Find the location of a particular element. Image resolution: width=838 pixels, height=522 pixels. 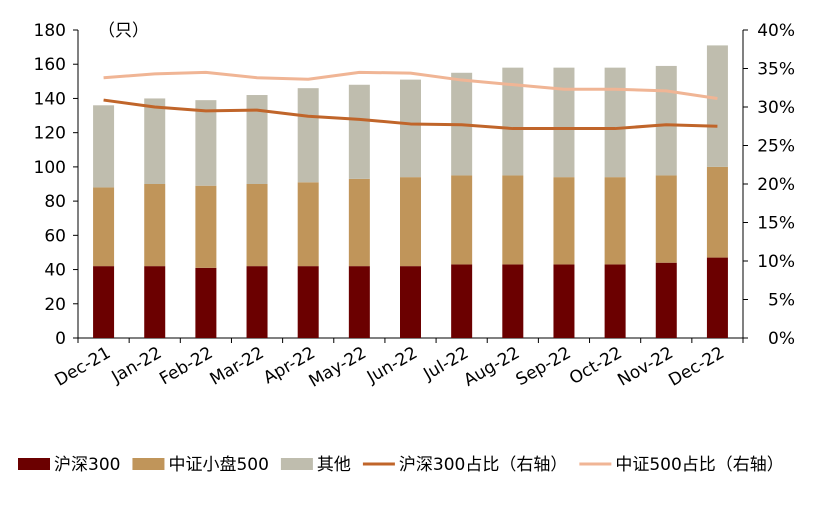

x-tick-label: Mar-22 is located at coordinates (237, 366).